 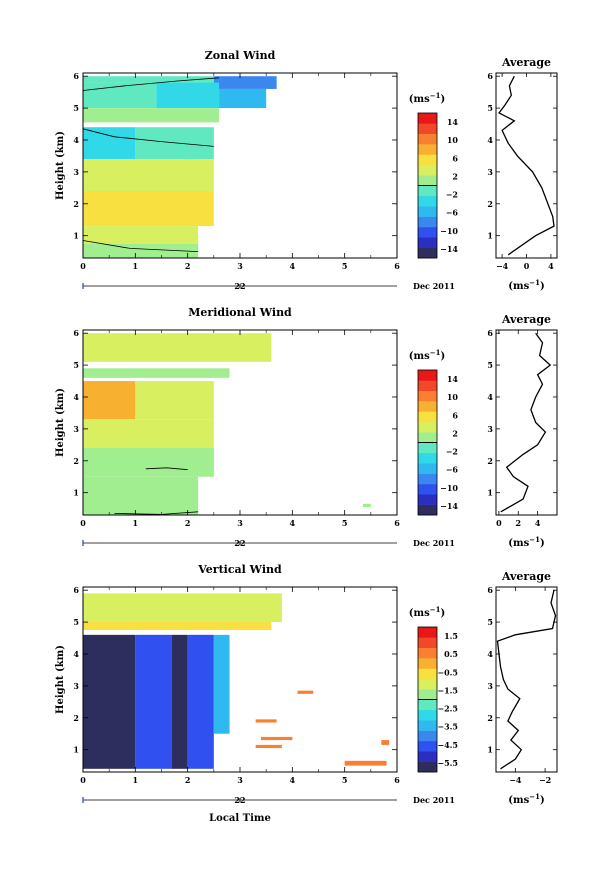 I want to click on colorbar-tick-label: −6, so click(x=452, y=213).